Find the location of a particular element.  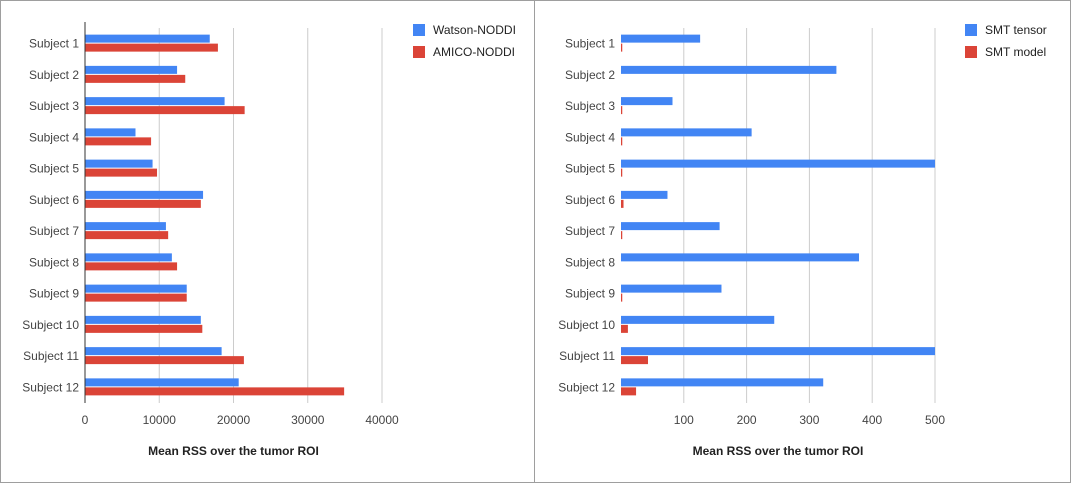

x-tick-label: 20000 is located at coordinates (234, 420).